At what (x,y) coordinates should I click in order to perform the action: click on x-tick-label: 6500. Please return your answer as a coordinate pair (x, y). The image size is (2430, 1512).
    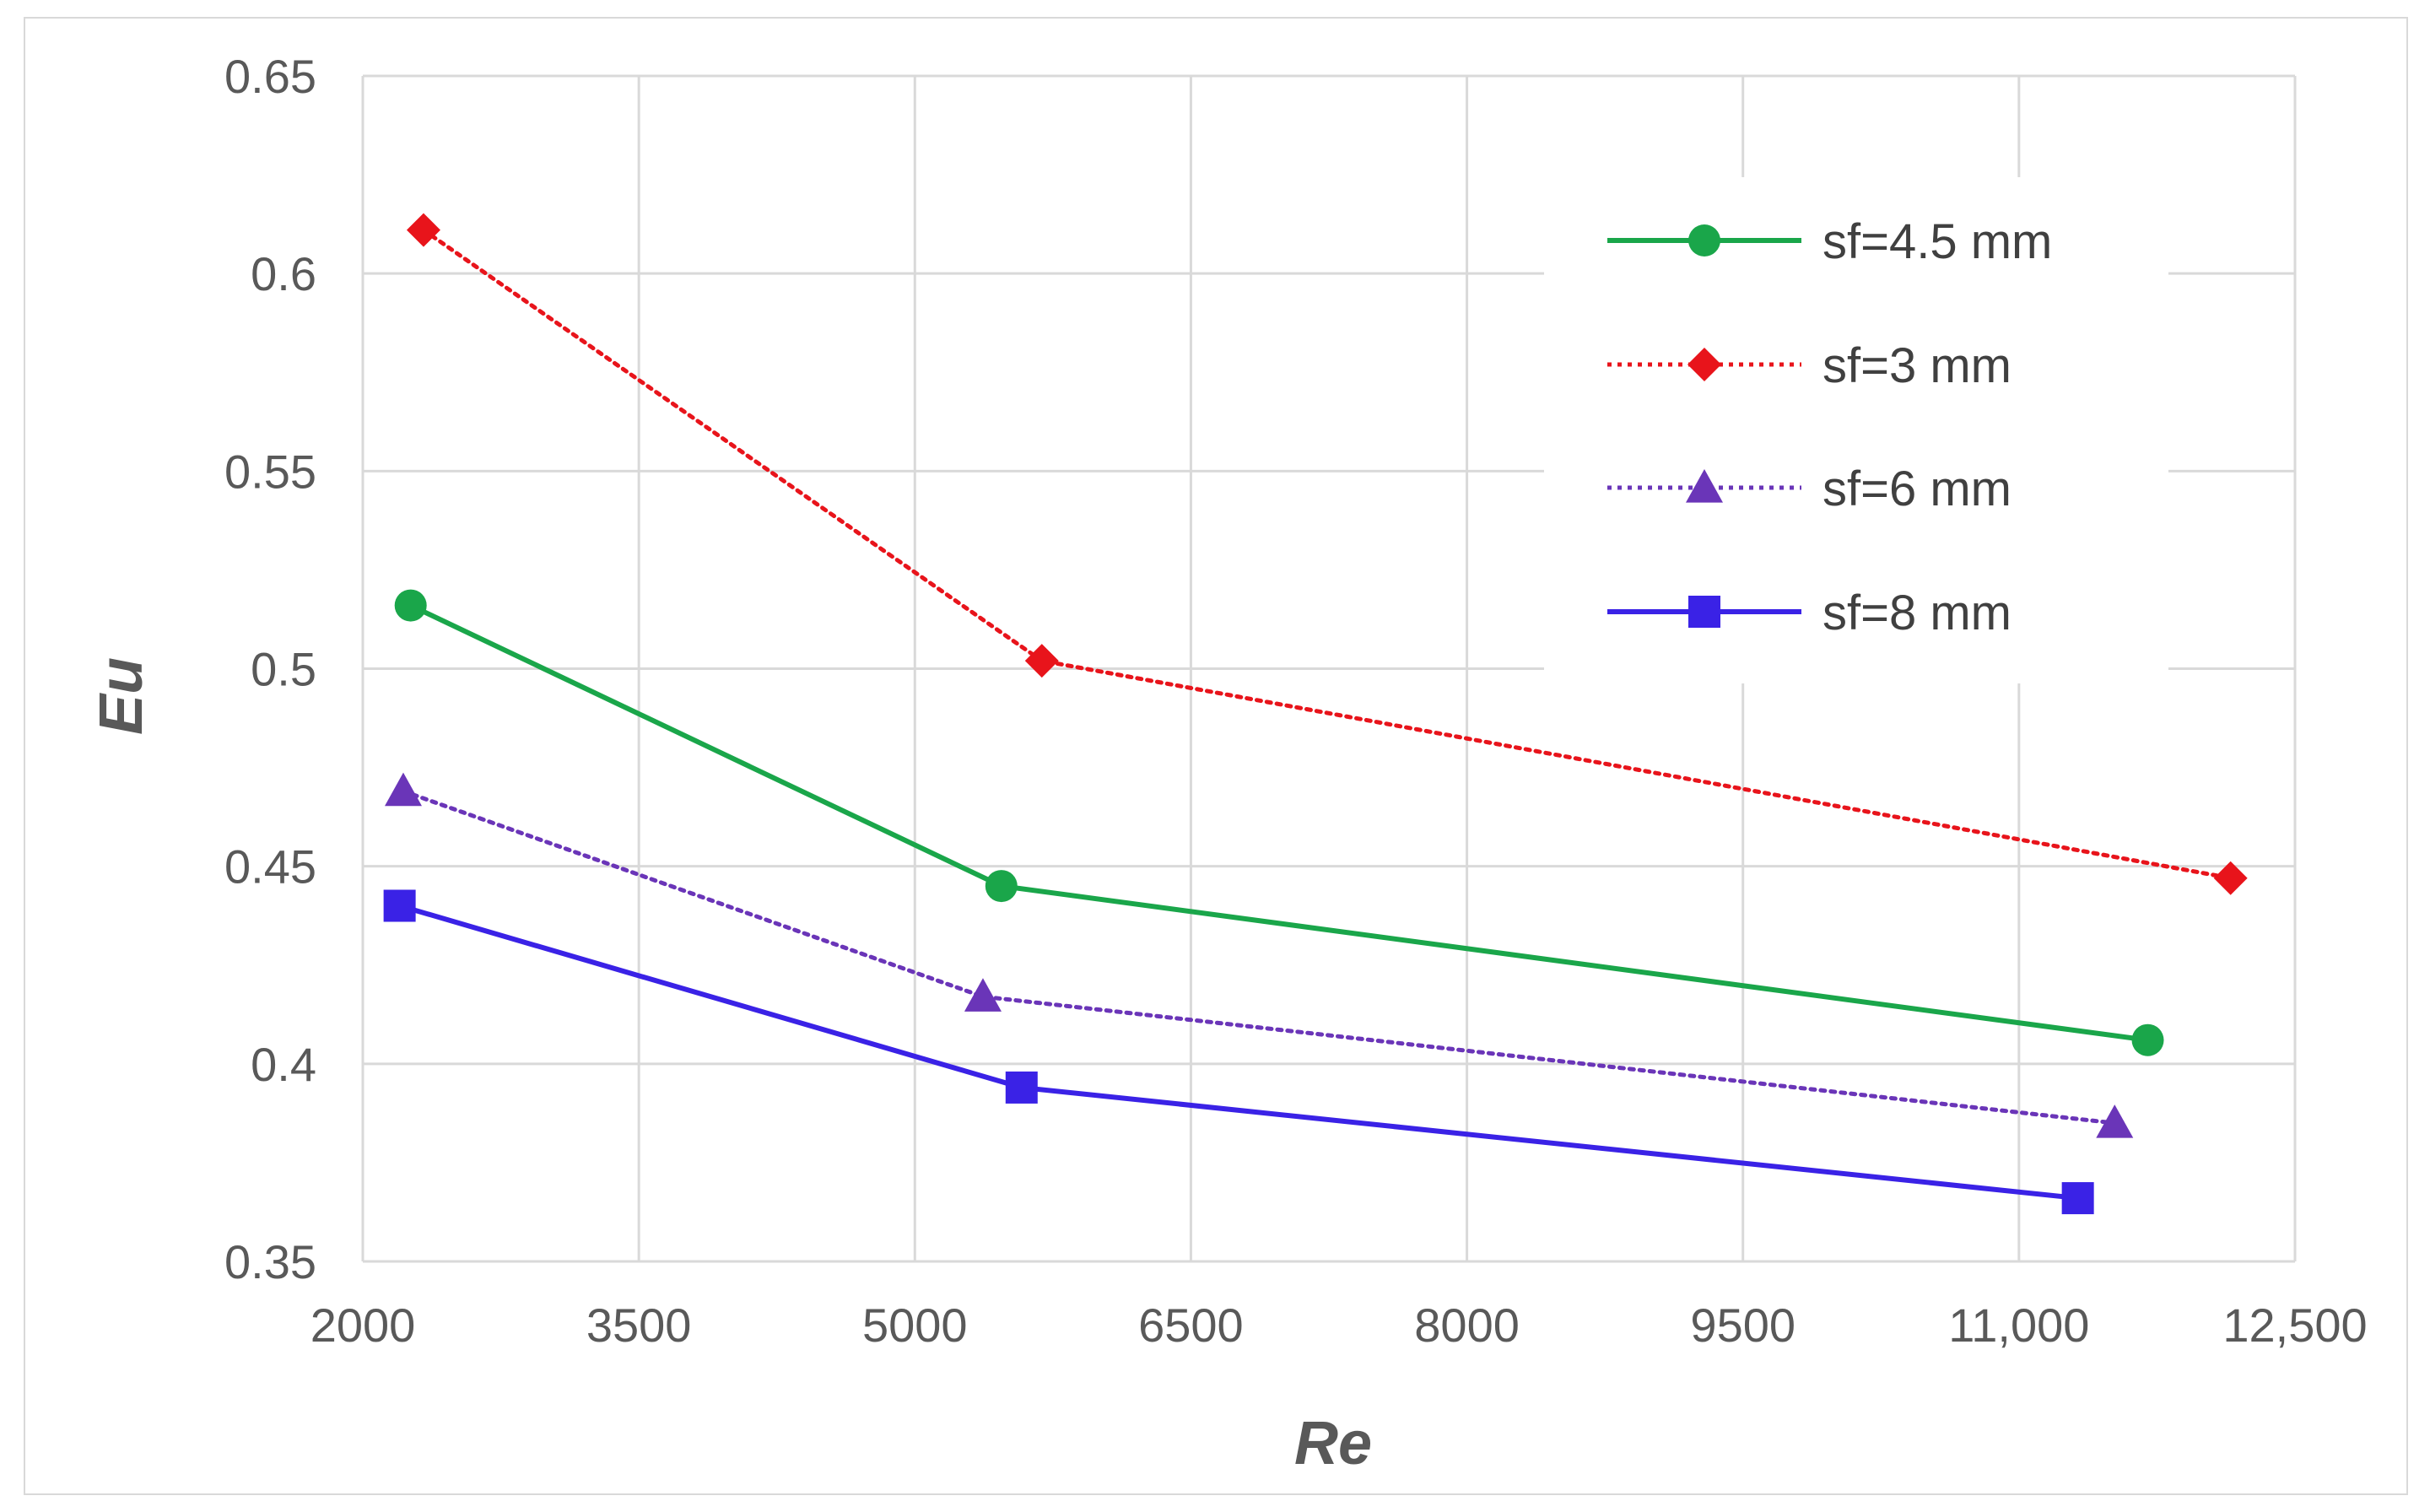
    Looking at the image, I should click on (1191, 1325).